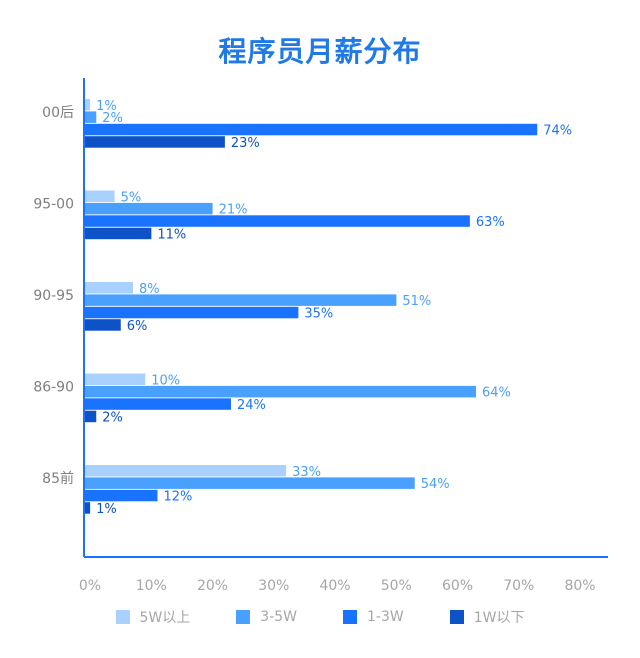 This screenshot has height=658, width=640. What do you see at coordinates (53, 204) in the screenshot?
I see `category-label: 95-00` at bounding box center [53, 204].